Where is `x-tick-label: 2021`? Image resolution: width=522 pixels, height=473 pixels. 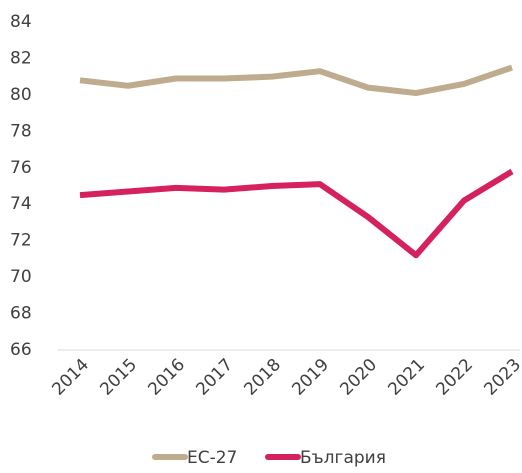 x-tick-label: 2021 is located at coordinates (406, 377).